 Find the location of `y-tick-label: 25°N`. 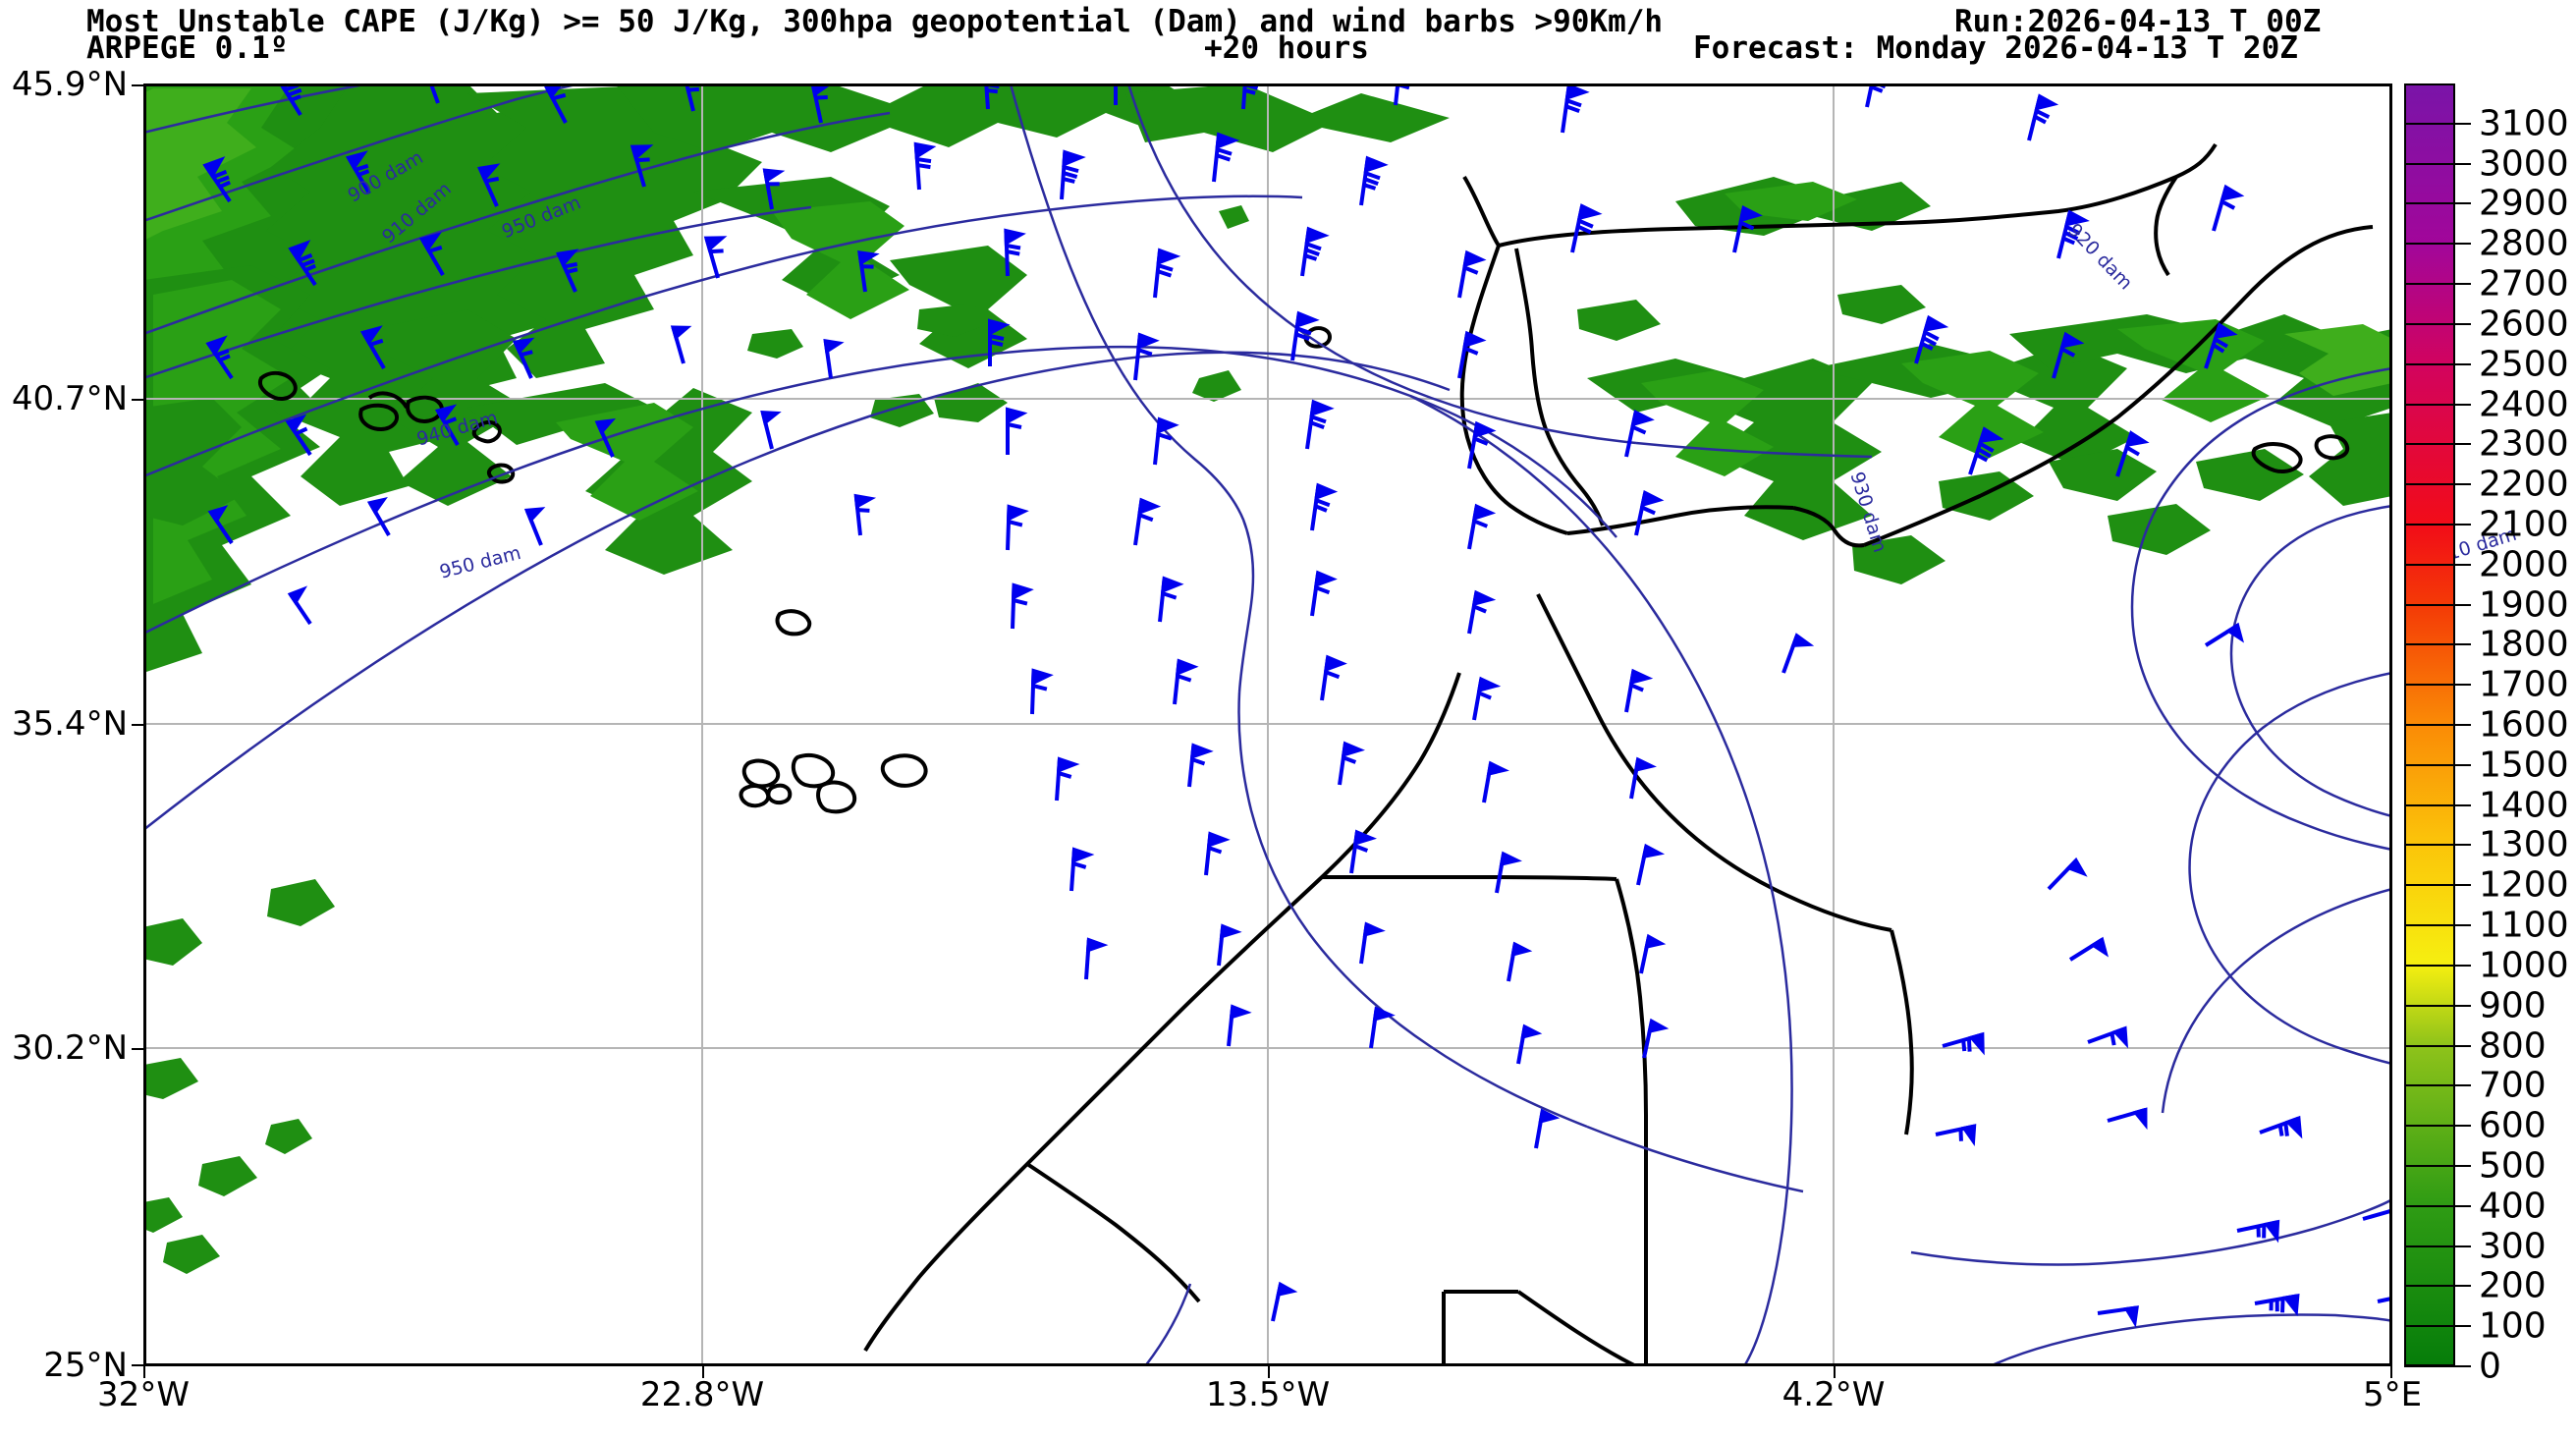

y-tick-label: 25°N is located at coordinates (86, 1365).